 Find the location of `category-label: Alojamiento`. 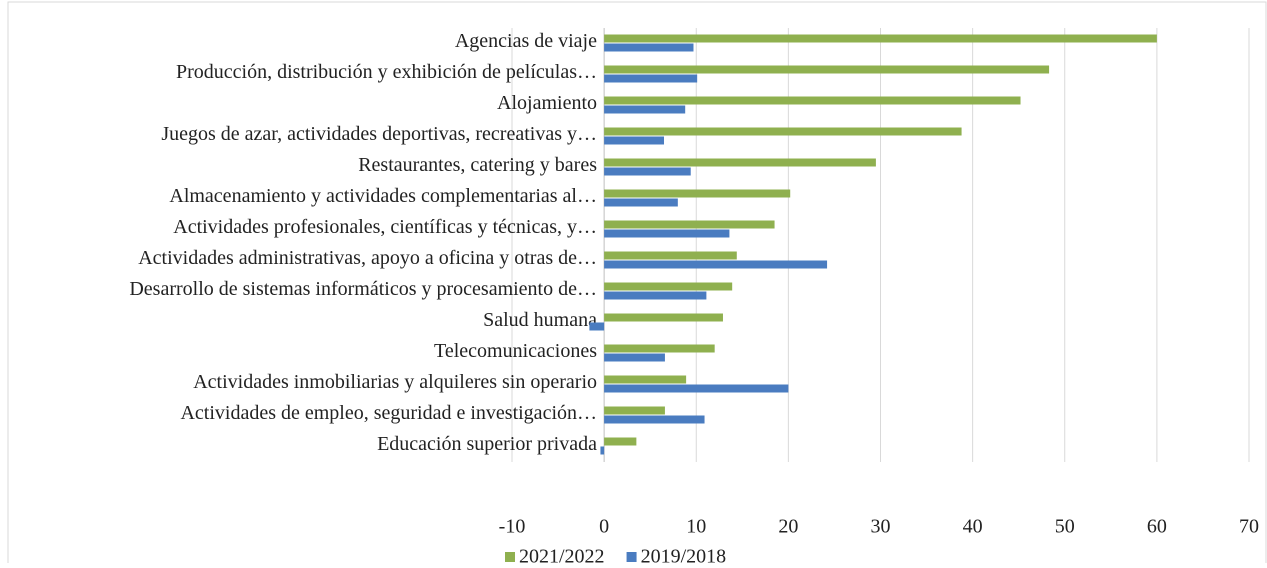

category-label: Alojamiento is located at coordinates (547, 103).